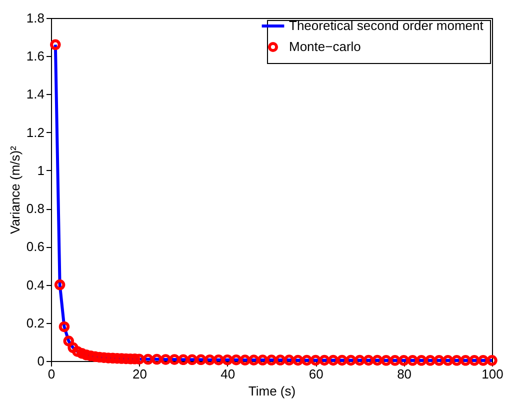 Image resolution: width=527 pixels, height=404 pixels. I want to click on x-tick-label: 40, so click(228, 374).